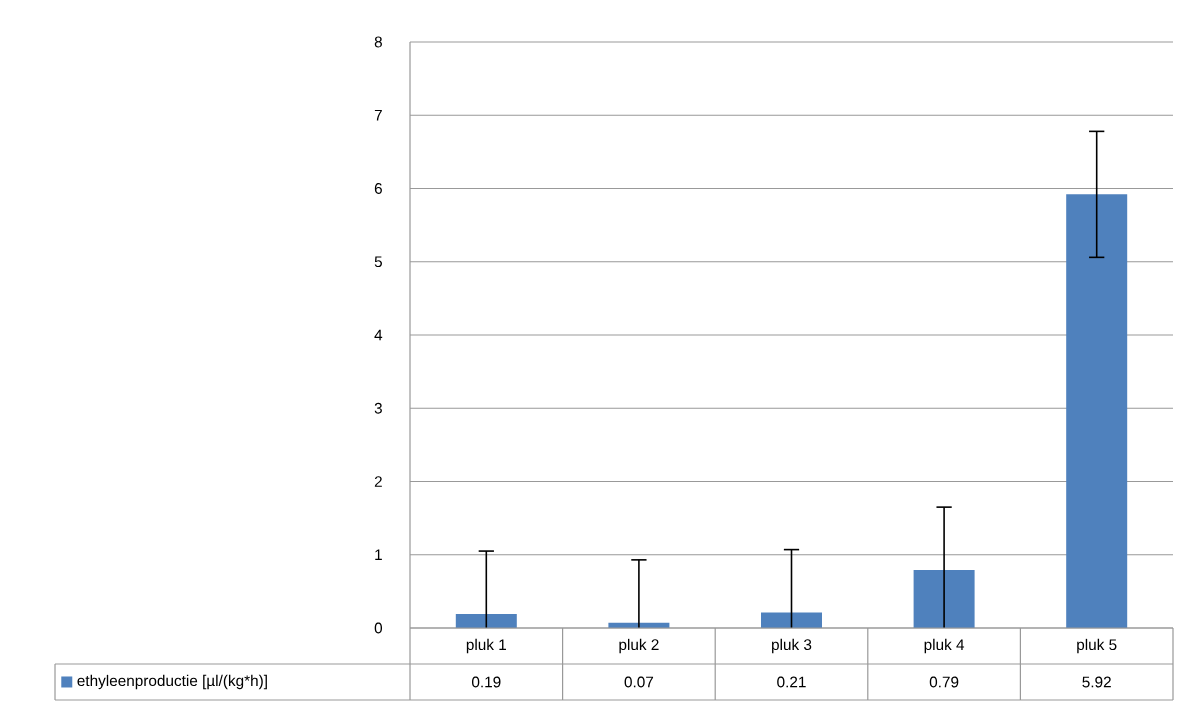  Describe the element at coordinates (378, 555) in the screenshot. I see `y-tick-label: 1` at that location.